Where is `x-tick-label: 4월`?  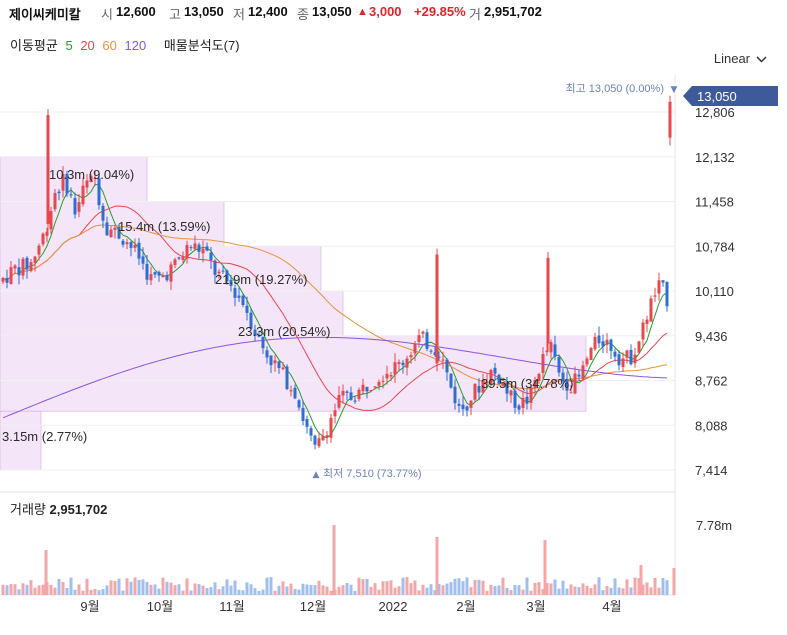 x-tick-label: 4월 is located at coordinates (611, 606).